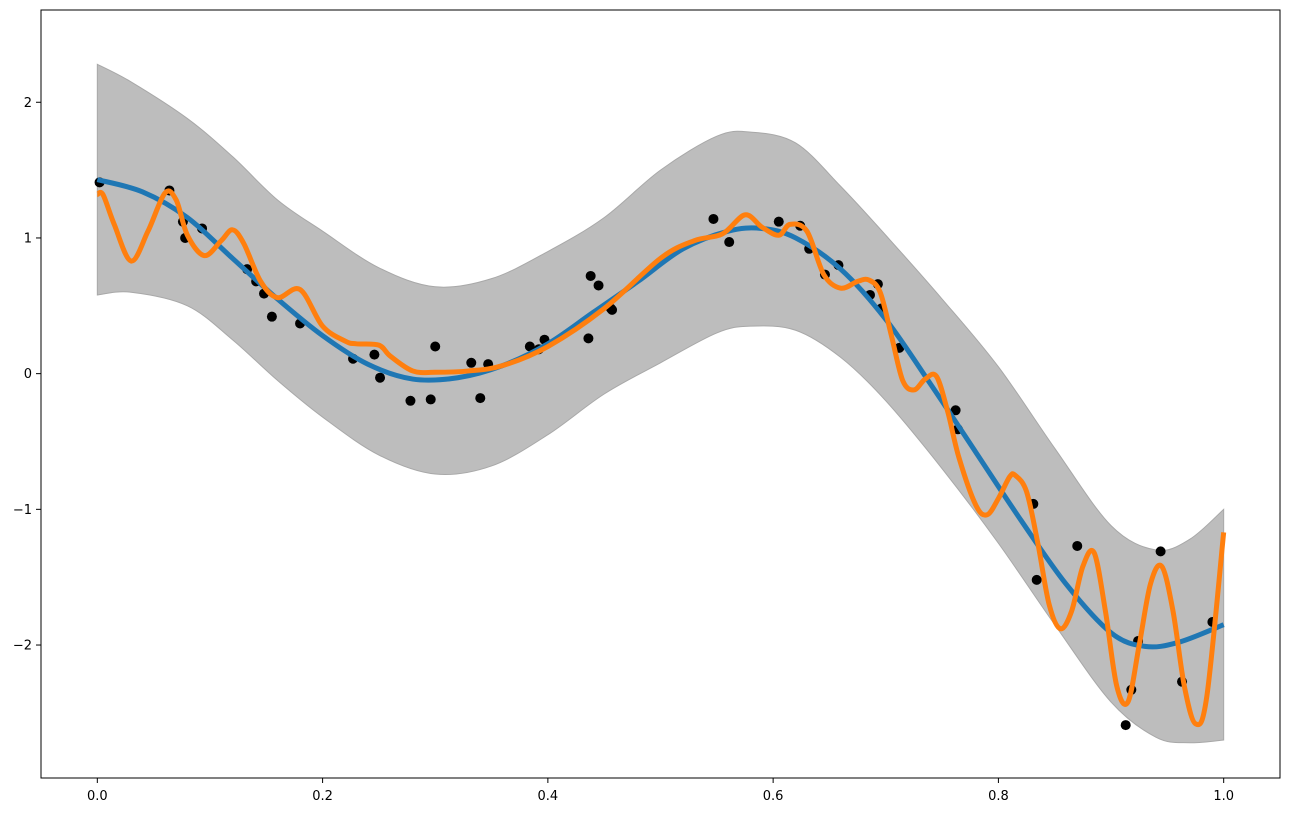  Describe the element at coordinates (22, 510) in the screenshot. I see `y-tick-label: −1` at that location.